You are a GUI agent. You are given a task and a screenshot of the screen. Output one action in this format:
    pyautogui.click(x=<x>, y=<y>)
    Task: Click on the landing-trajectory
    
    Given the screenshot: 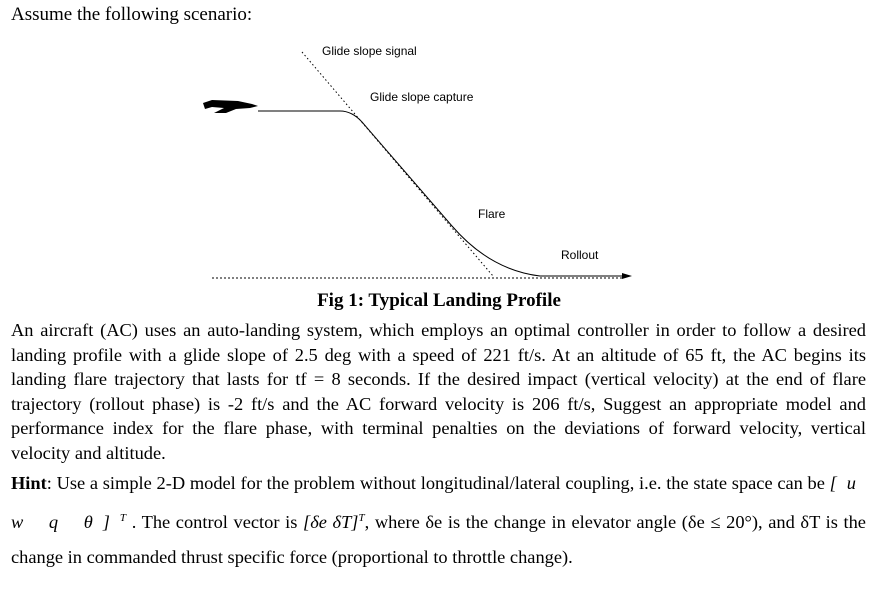 What is the action you would take?
    pyautogui.click(x=441, y=193)
    